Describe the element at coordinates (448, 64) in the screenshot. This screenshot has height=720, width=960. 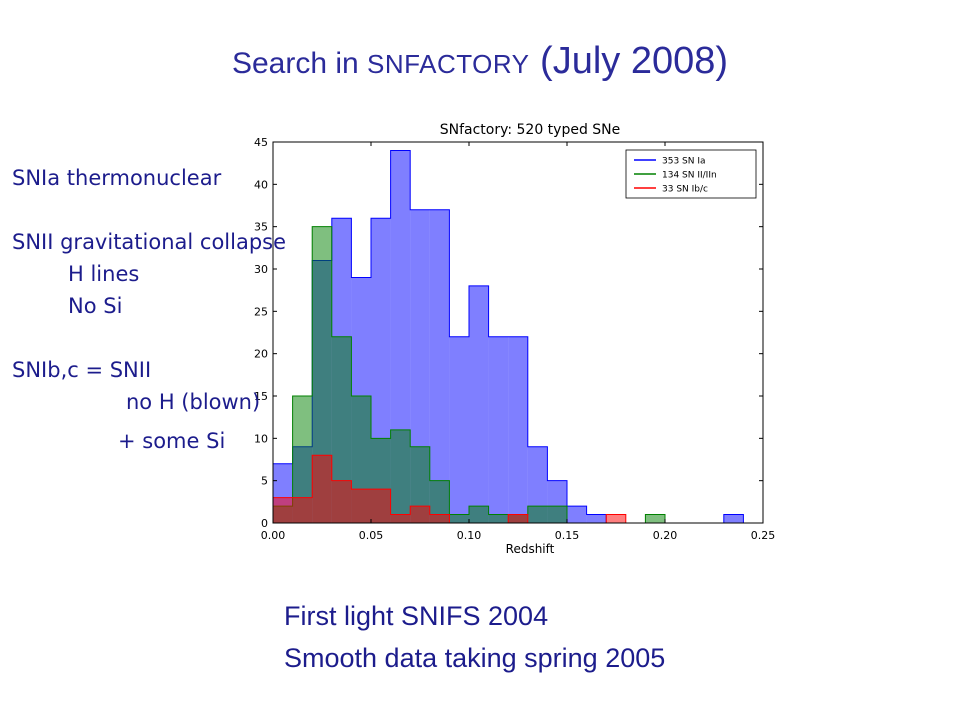
I see `title-project: SNFACTORY` at that location.